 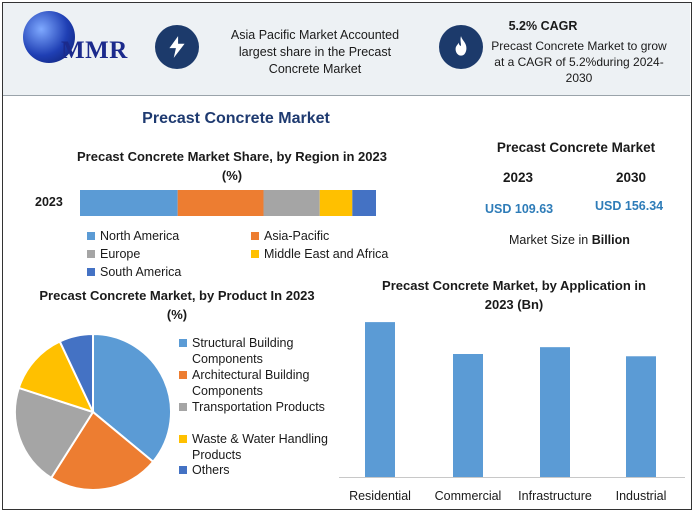 What do you see at coordinates (629, 206) in the screenshot?
I see `market-size-2030-value: USD 156.34` at bounding box center [629, 206].